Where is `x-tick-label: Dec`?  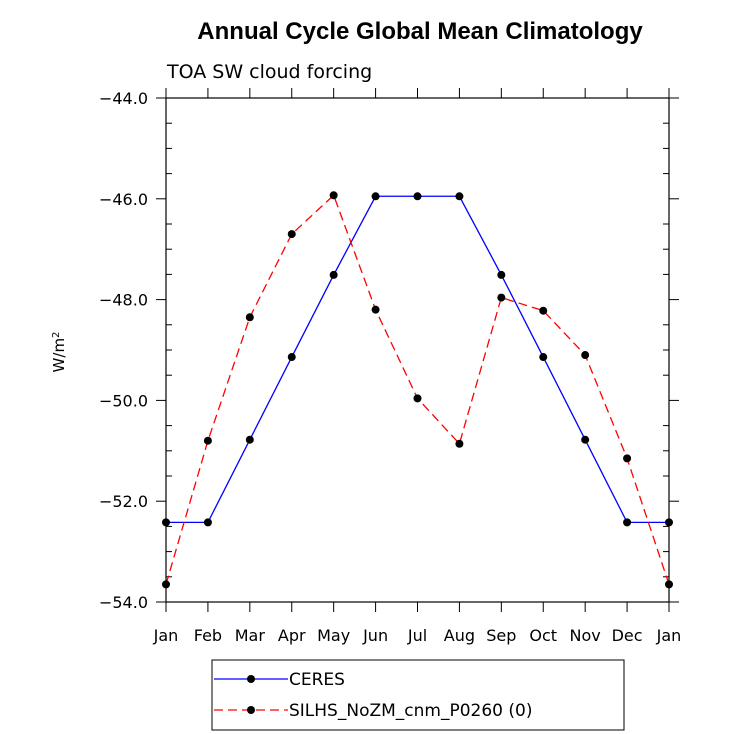 x-tick-label: Dec is located at coordinates (627, 635).